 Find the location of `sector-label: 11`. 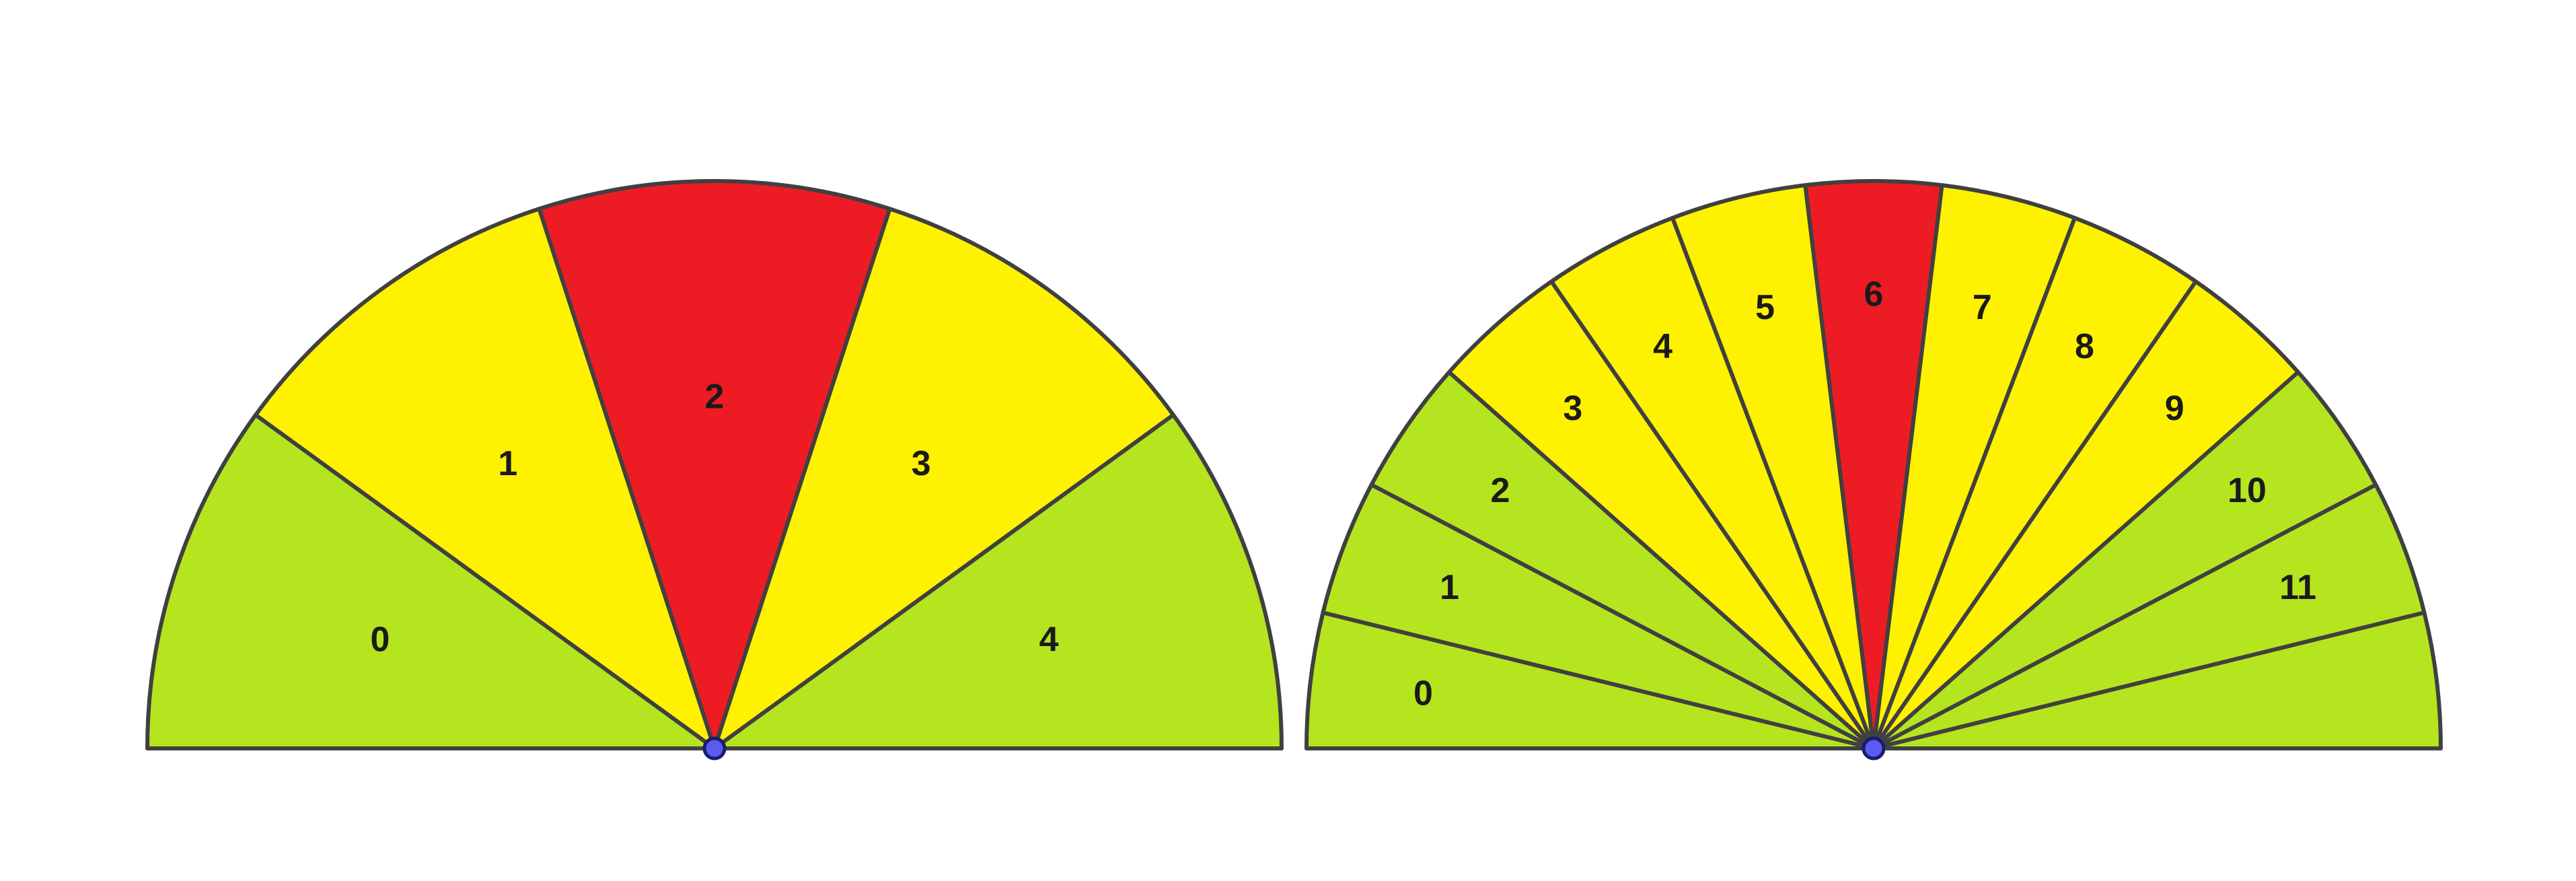

sector-label: 11 is located at coordinates (2297, 588).